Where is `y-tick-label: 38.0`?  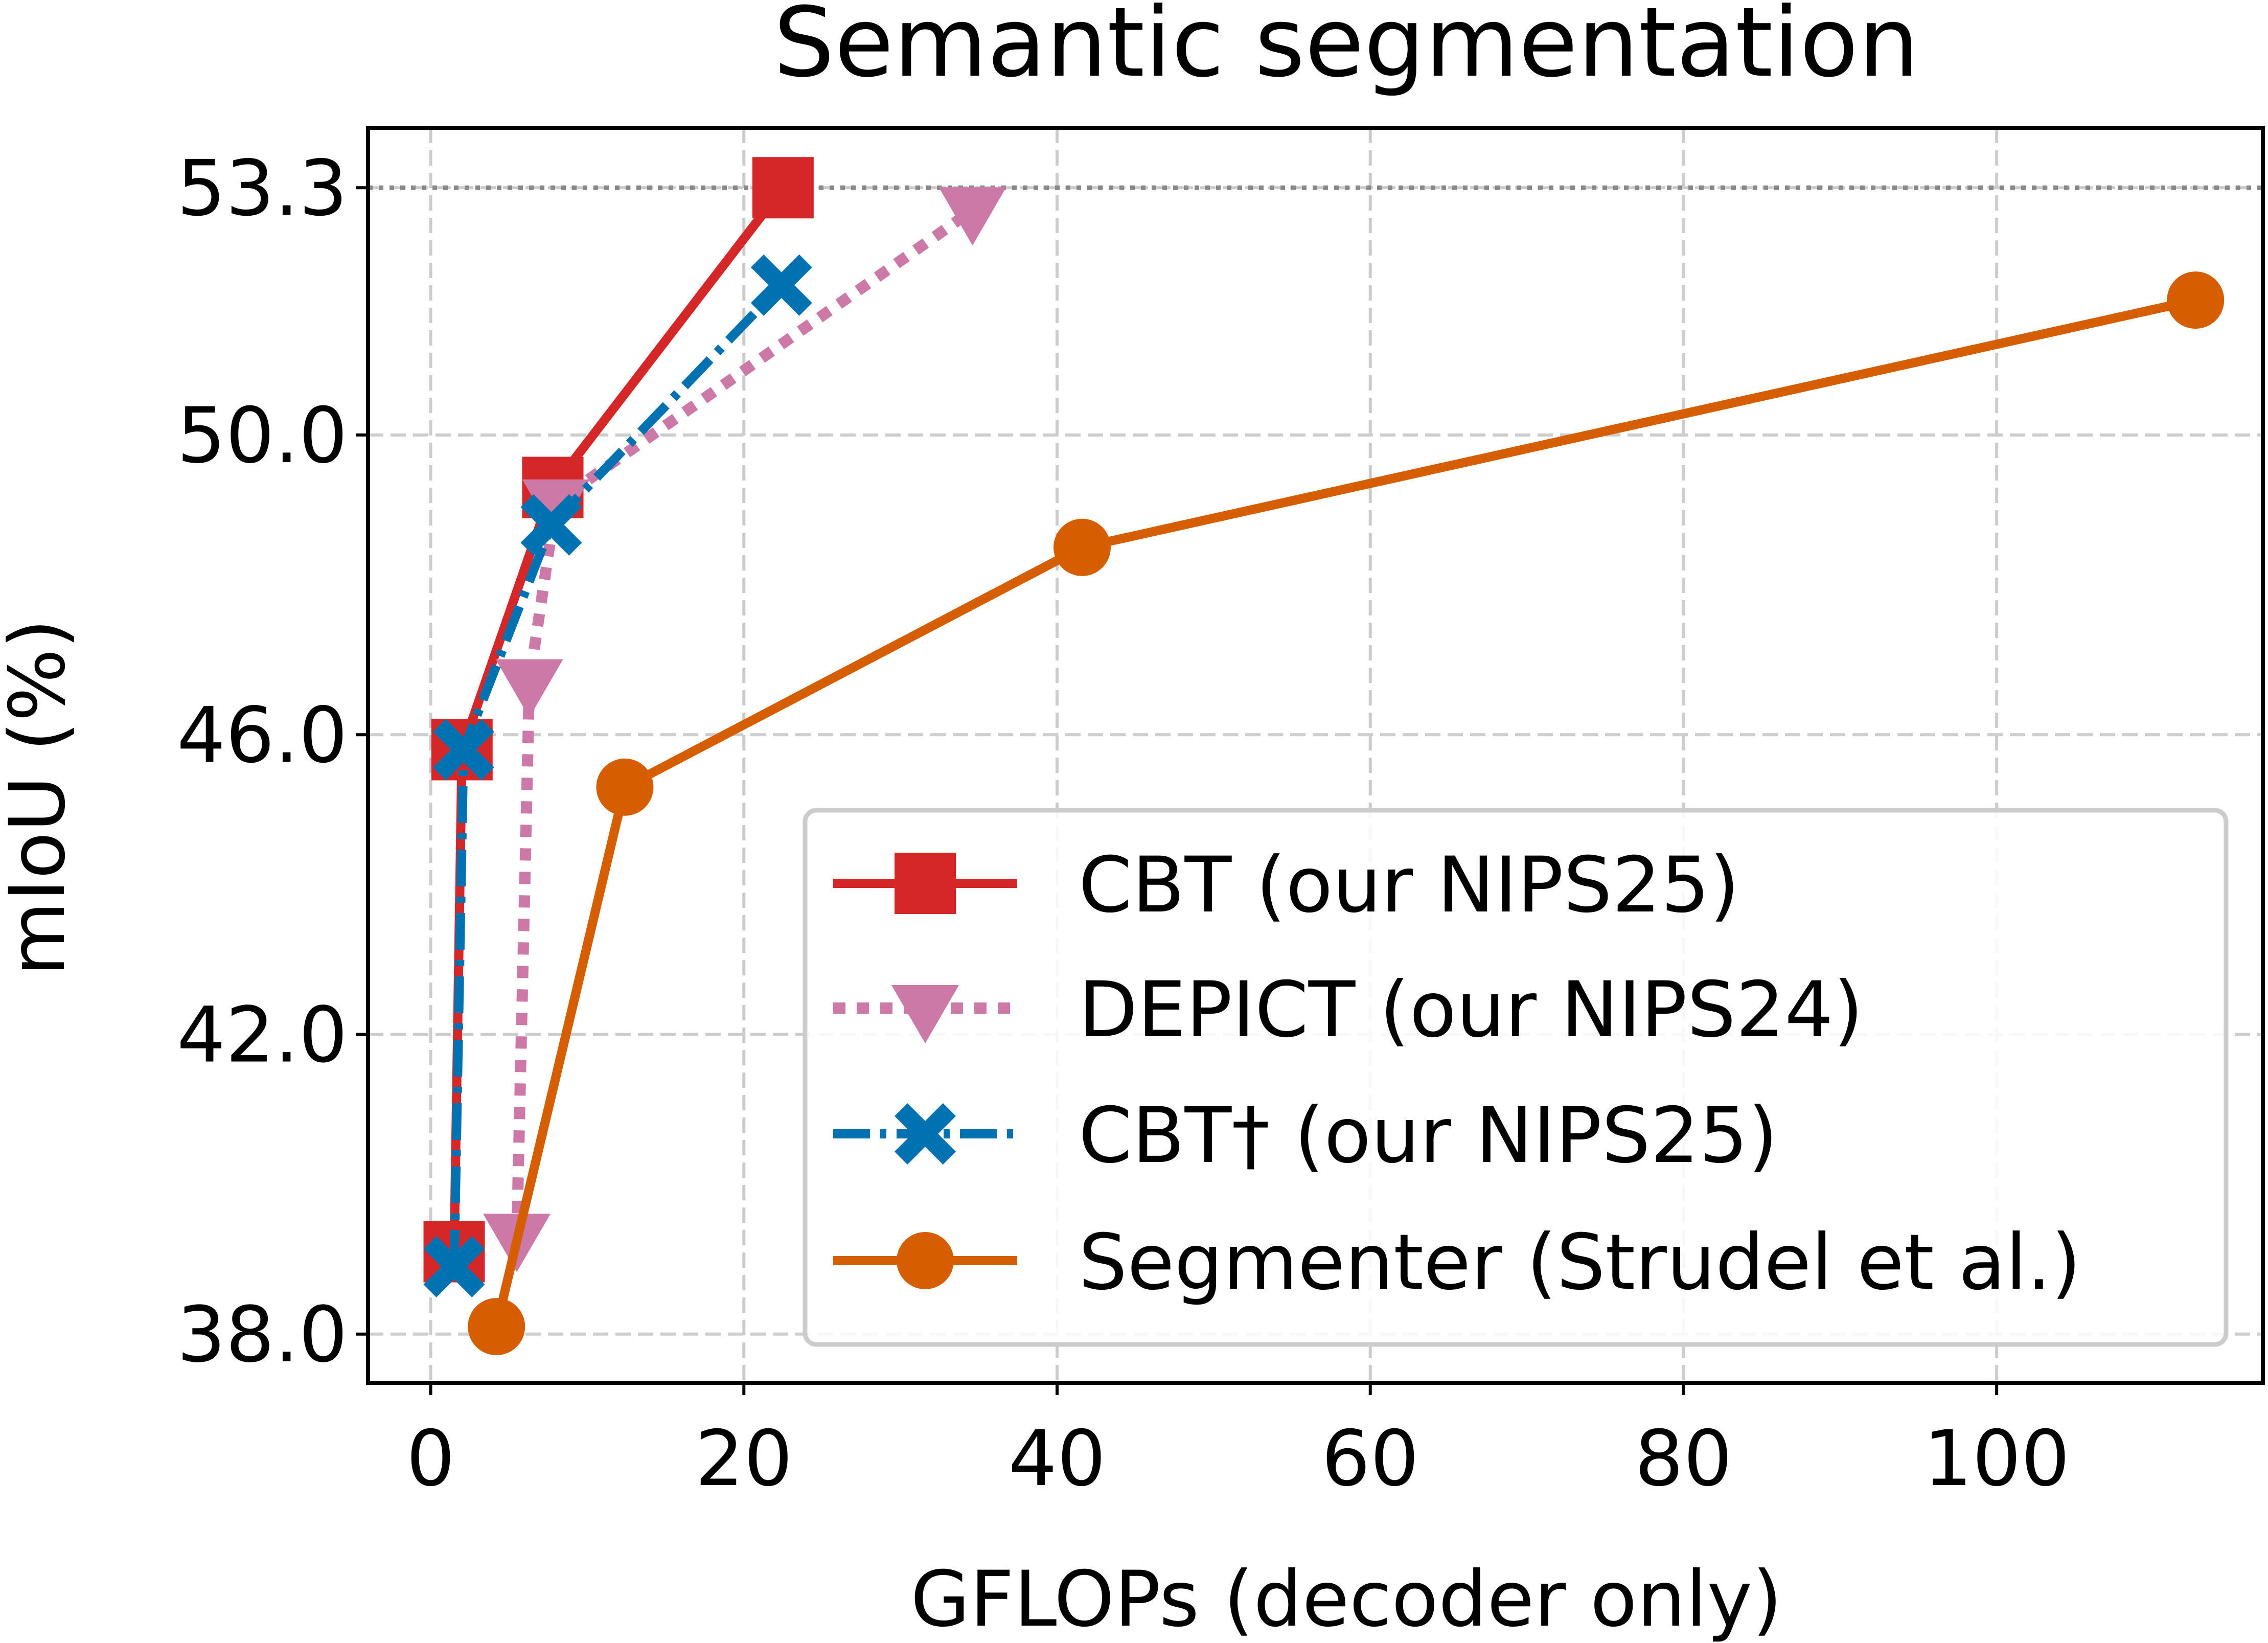 y-tick-label: 38.0 is located at coordinates (262, 1336).